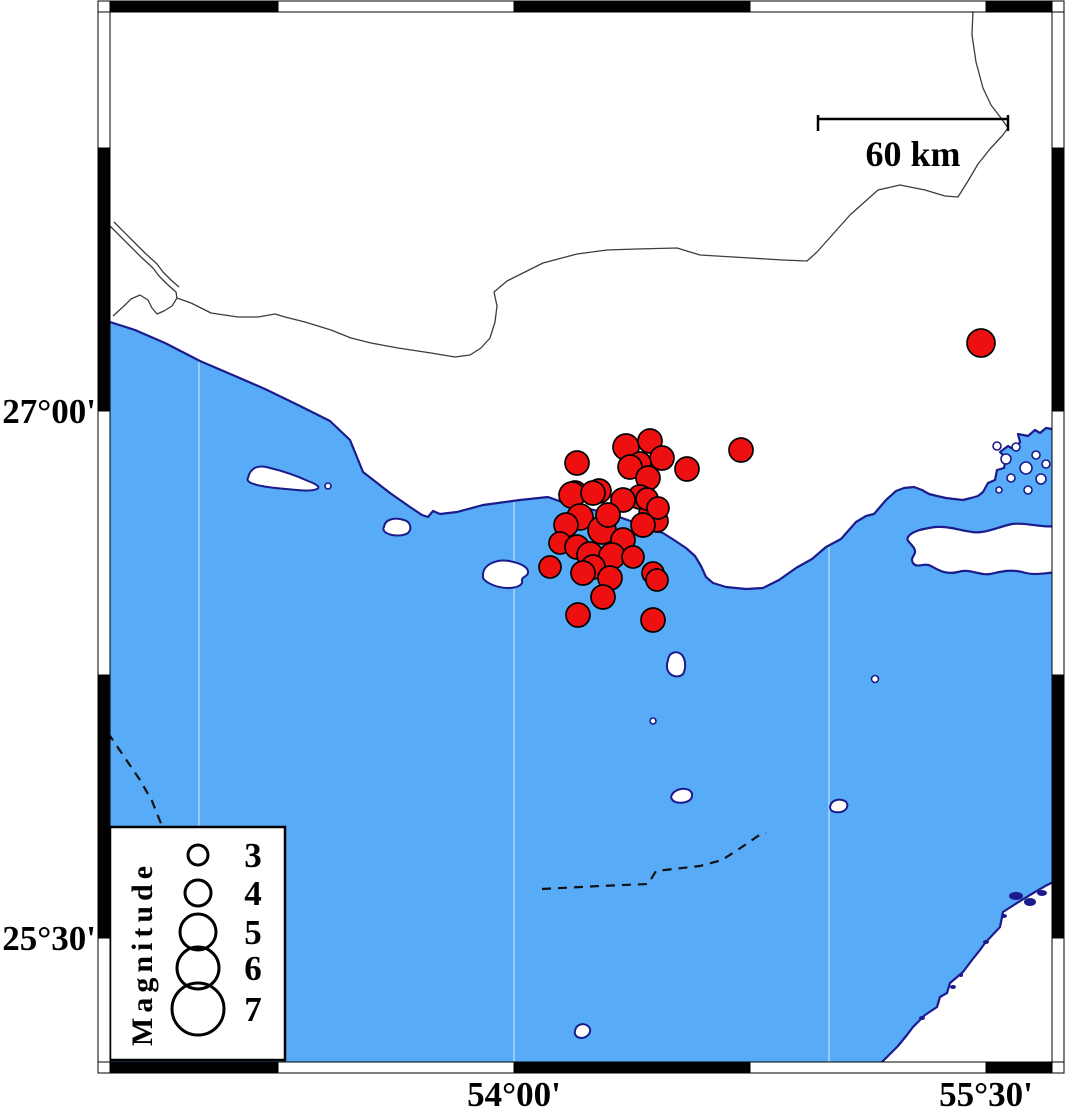 The height and width of the screenshot is (1111, 1066). Describe the element at coordinates (253, 893) in the screenshot. I see `legend-magnitude-value: 4` at that location.